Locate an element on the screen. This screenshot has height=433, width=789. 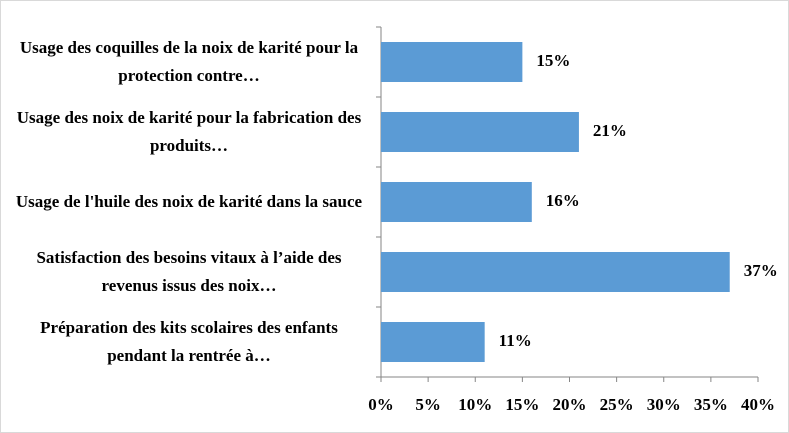
x-tick-label: 35% is located at coordinates (711, 404).